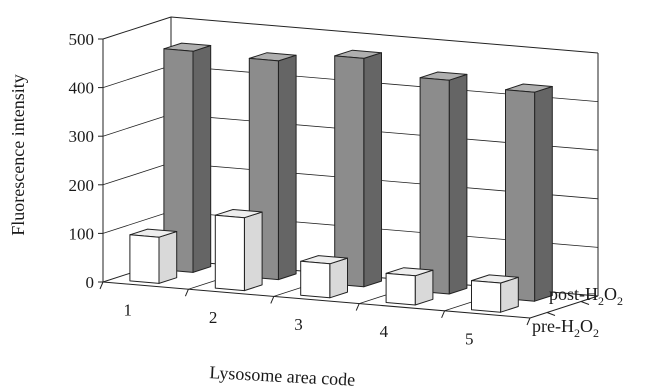  I want to click on floor-right-edge, so click(564, 307).